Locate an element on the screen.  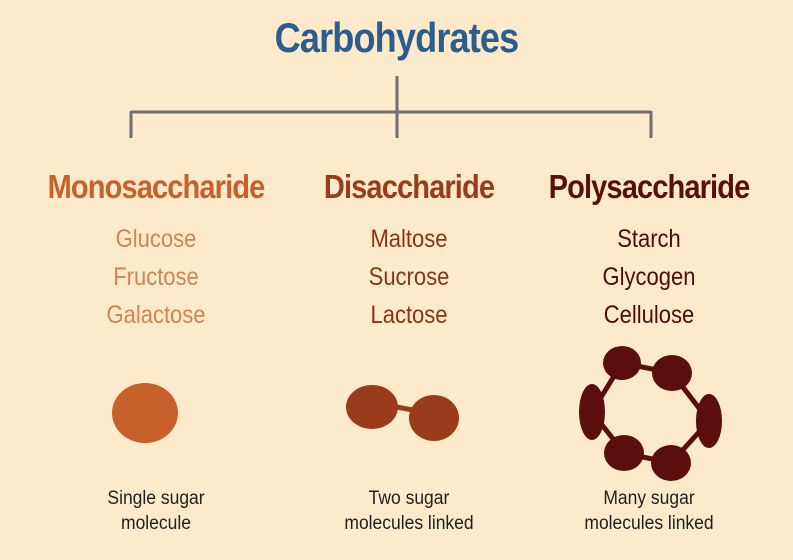
polysaccharide-molecule is located at coordinates (650, 413).